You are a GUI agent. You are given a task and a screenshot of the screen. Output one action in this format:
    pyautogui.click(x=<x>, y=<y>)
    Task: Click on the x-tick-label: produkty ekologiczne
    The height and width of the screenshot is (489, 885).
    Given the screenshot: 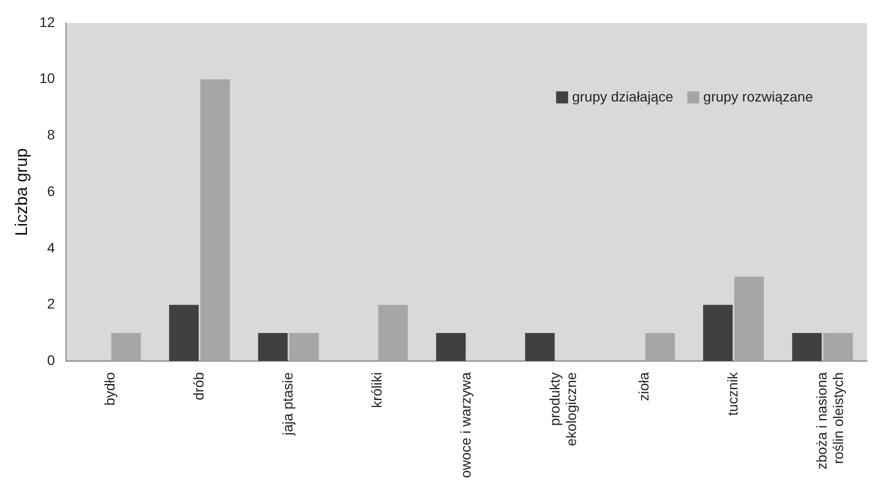 What is the action you would take?
    pyautogui.click(x=563, y=409)
    